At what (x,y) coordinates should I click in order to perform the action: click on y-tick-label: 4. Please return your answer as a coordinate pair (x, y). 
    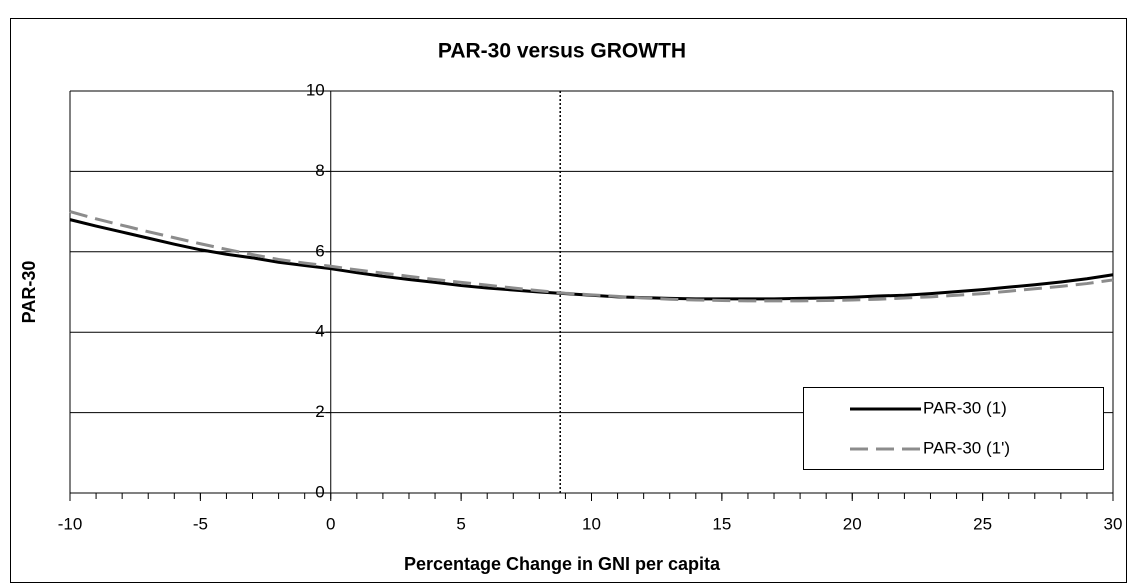
    Looking at the image, I should click on (319, 331).